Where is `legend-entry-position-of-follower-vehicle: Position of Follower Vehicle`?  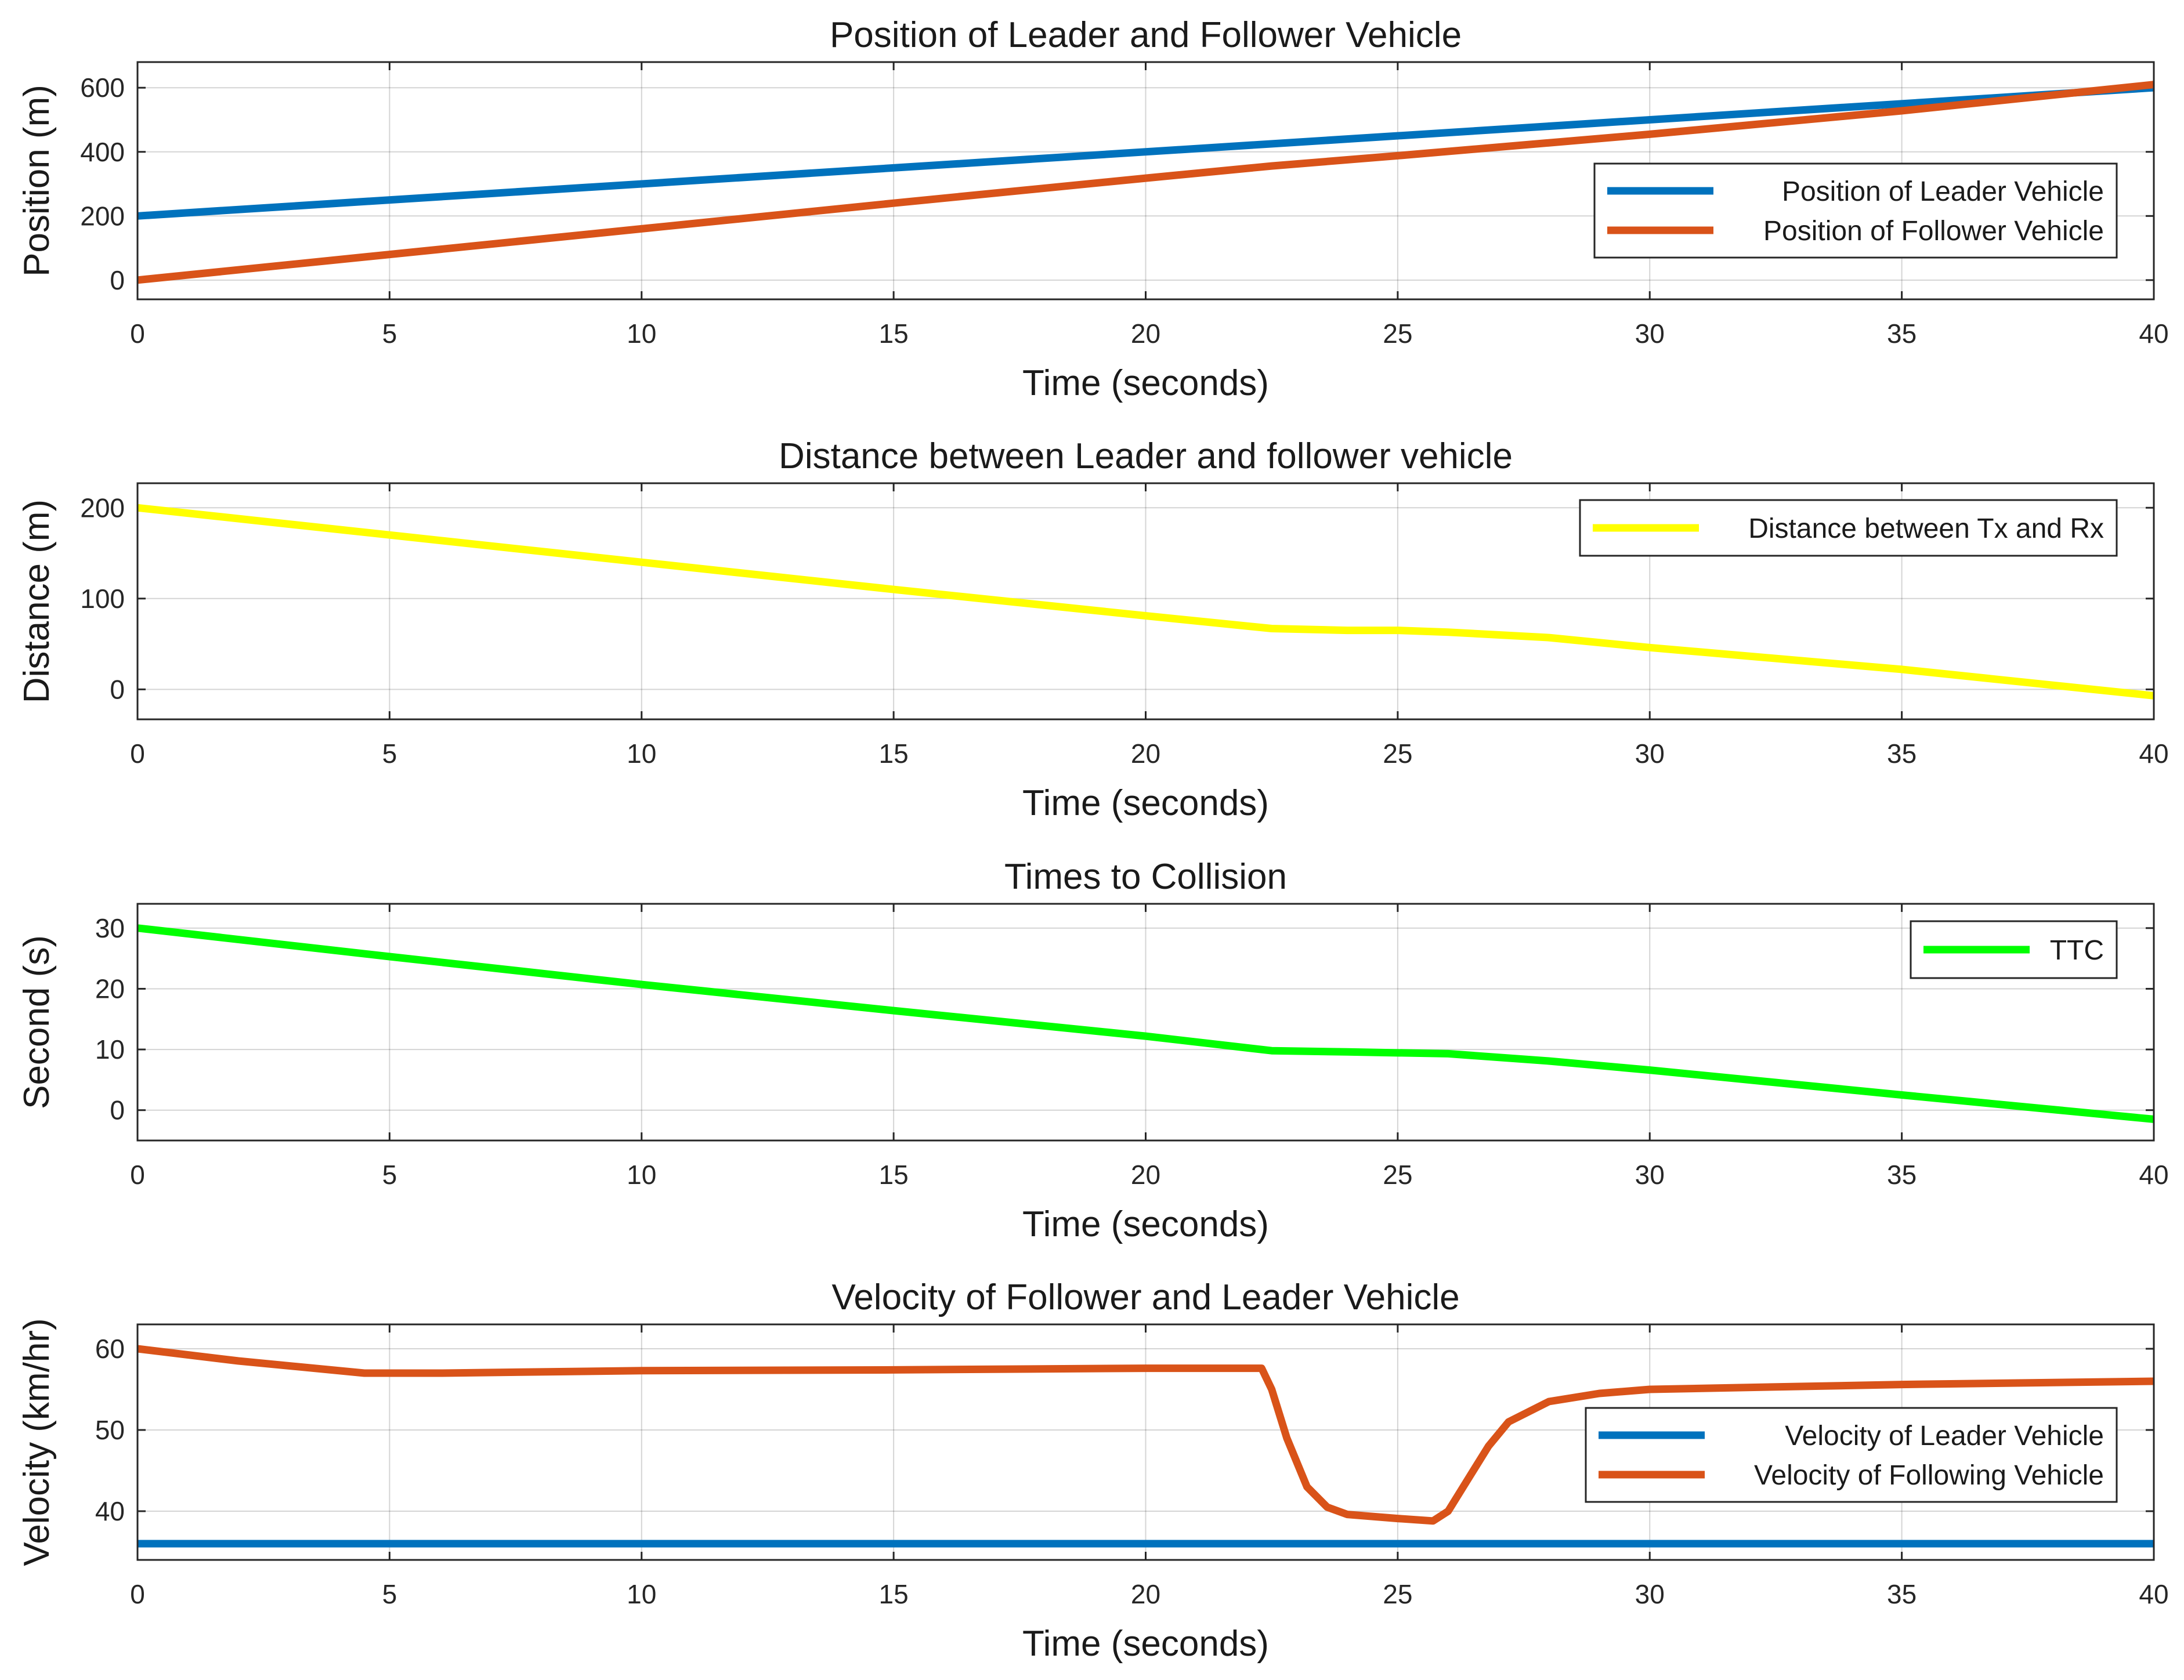
legend-entry-position-of-follower-vehicle: Position of Follower Vehicle is located at coordinates (1933, 231).